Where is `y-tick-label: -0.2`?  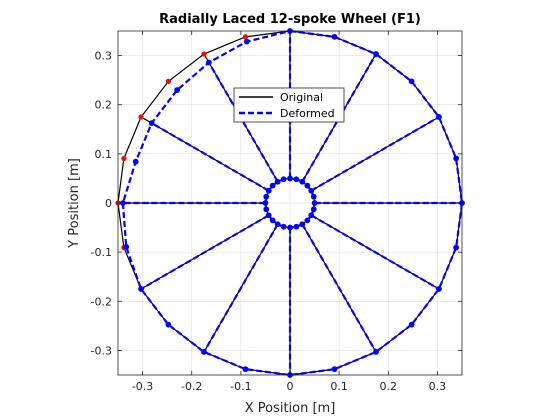 y-tick-label: -0.2 is located at coordinates (101, 301).